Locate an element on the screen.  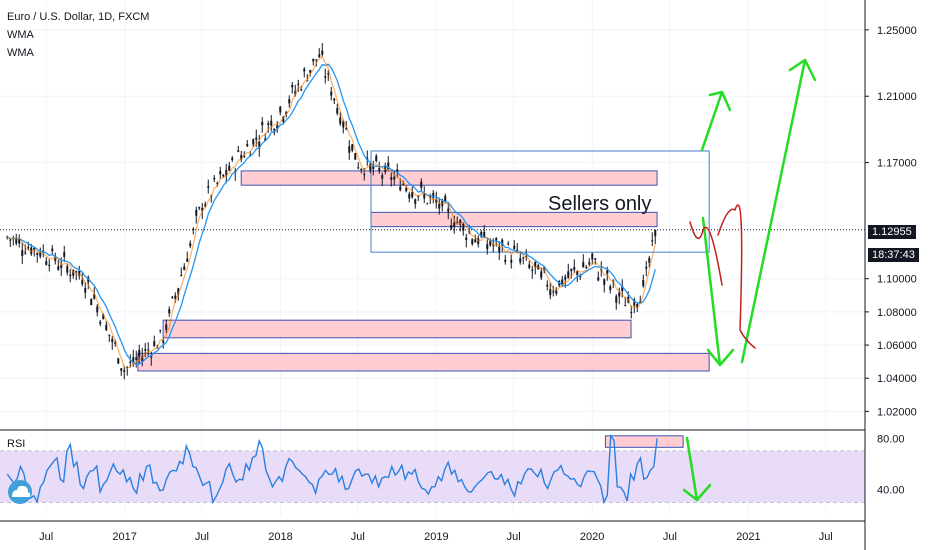
x-tick-label: Jul is located at coordinates (358, 537).